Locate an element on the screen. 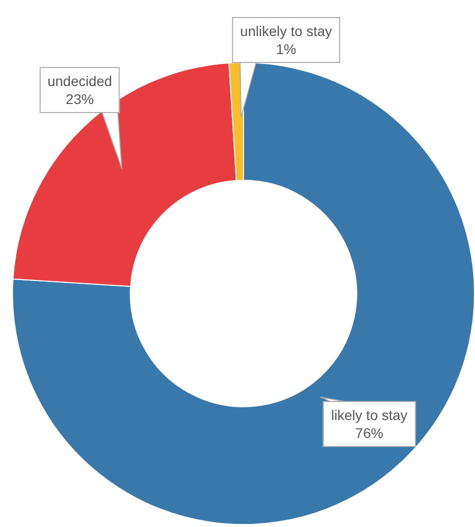  slice-label: likely to stay is located at coordinates (369, 414).